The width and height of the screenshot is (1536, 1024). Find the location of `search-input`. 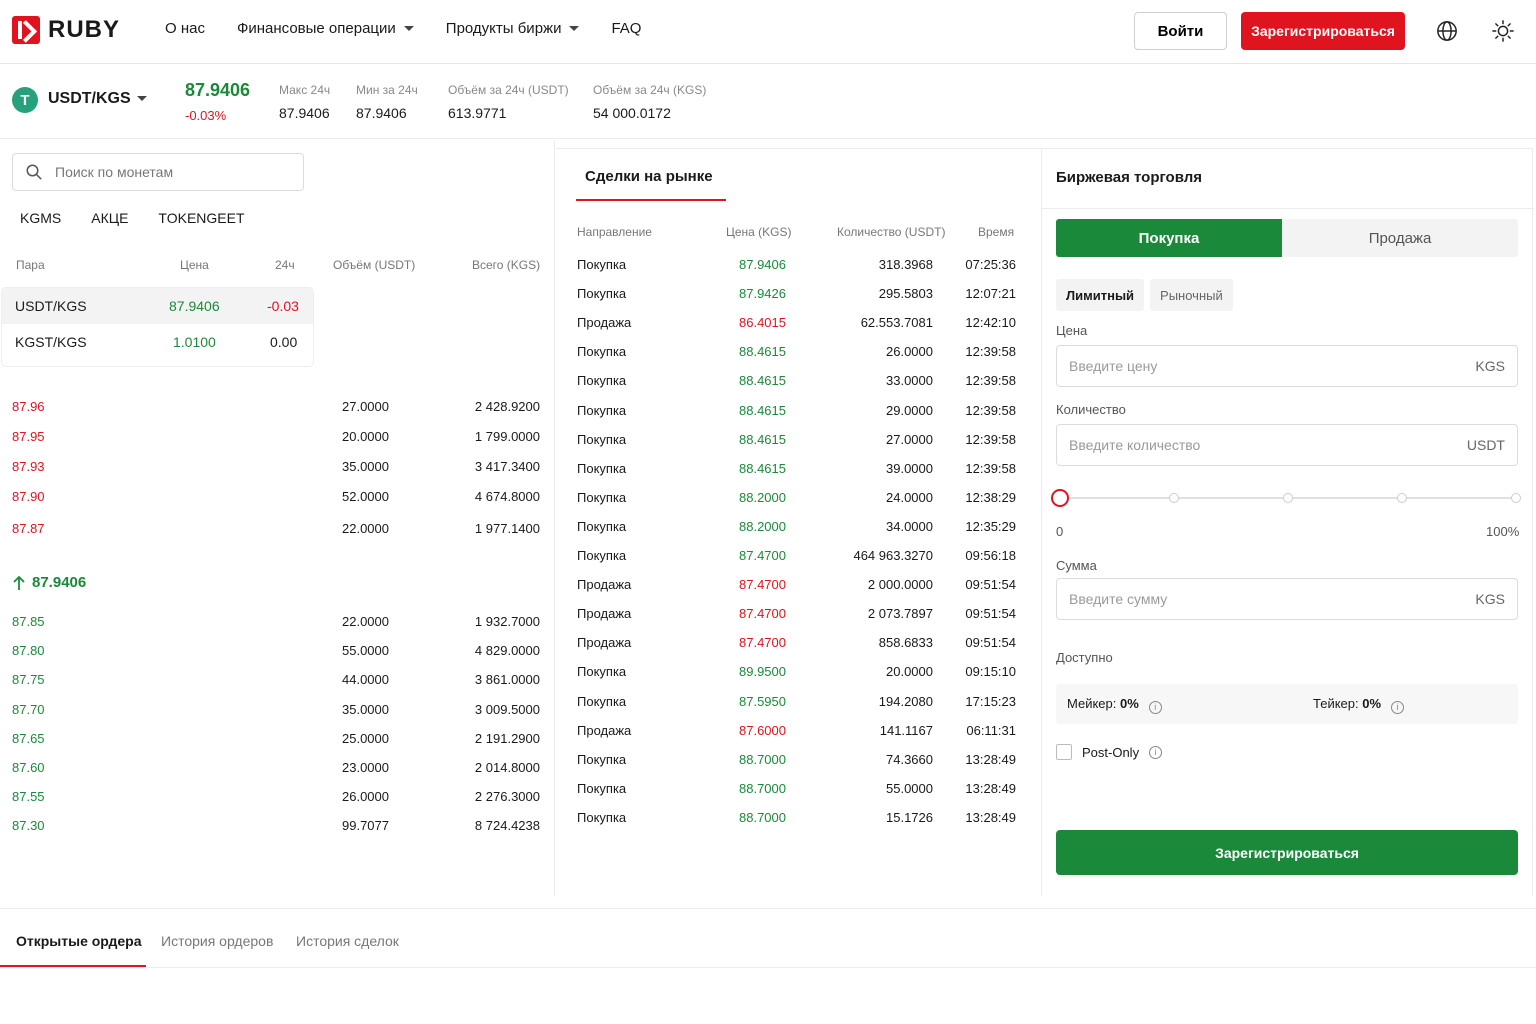

search-input is located at coordinates (170, 172).